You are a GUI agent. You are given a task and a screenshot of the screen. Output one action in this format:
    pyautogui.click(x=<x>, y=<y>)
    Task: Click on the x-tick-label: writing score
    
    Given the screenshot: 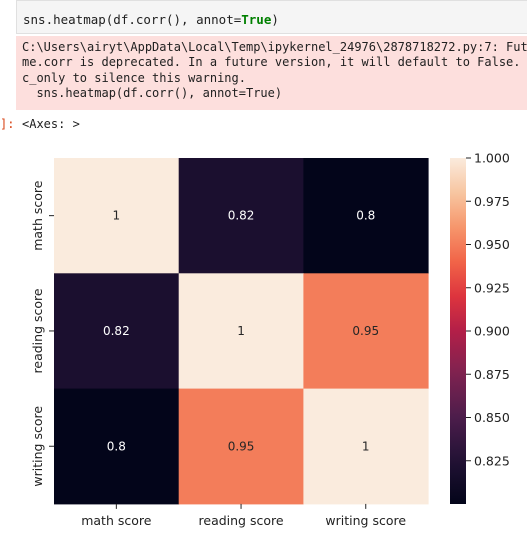 What is the action you would take?
    pyautogui.click(x=365, y=520)
    